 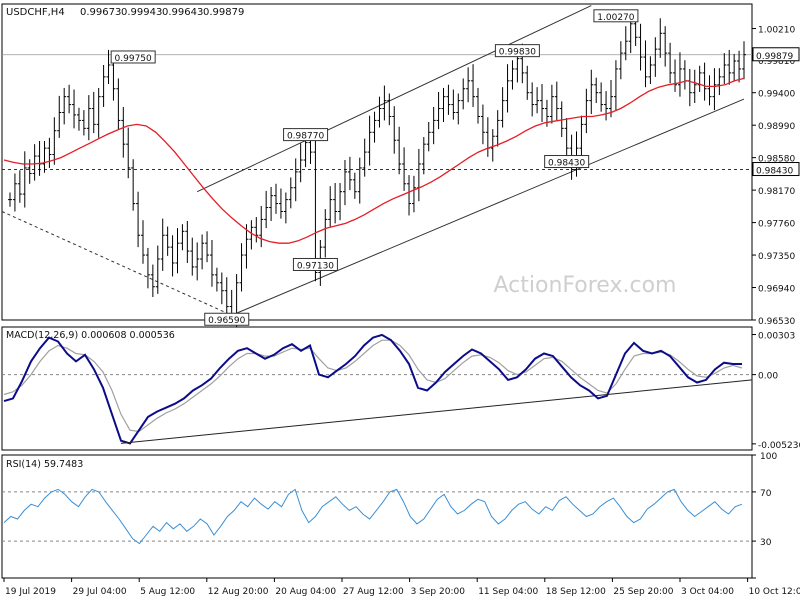 I want to click on price-y-tick-label: 0.98990, so click(x=776, y=127).